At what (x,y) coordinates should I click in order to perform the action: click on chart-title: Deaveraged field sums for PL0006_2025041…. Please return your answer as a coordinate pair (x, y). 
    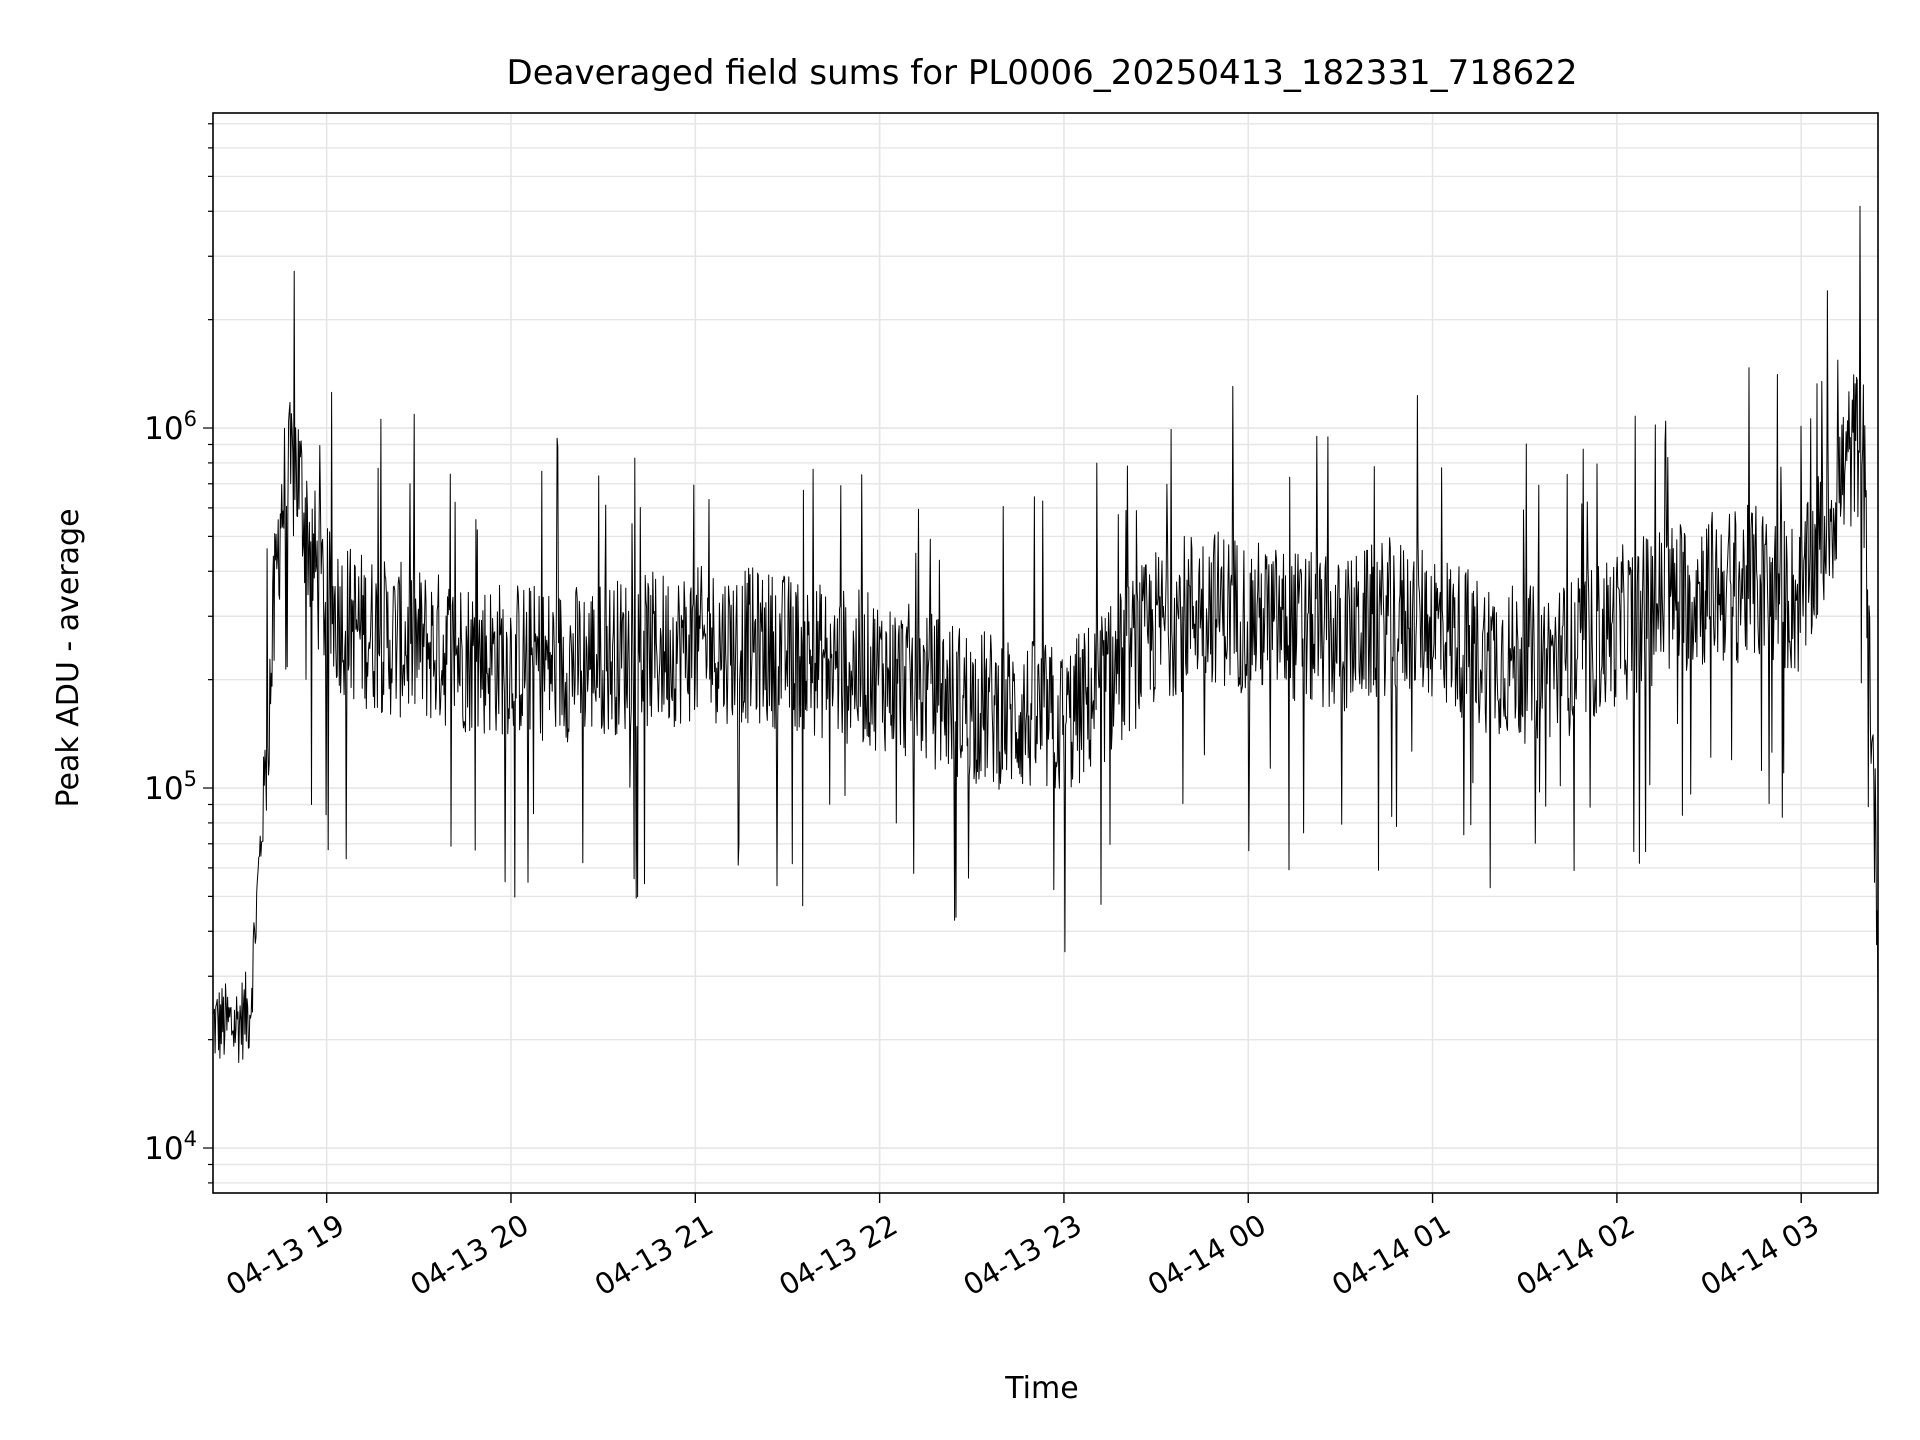
    Looking at the image, I should click on (1042, 73).